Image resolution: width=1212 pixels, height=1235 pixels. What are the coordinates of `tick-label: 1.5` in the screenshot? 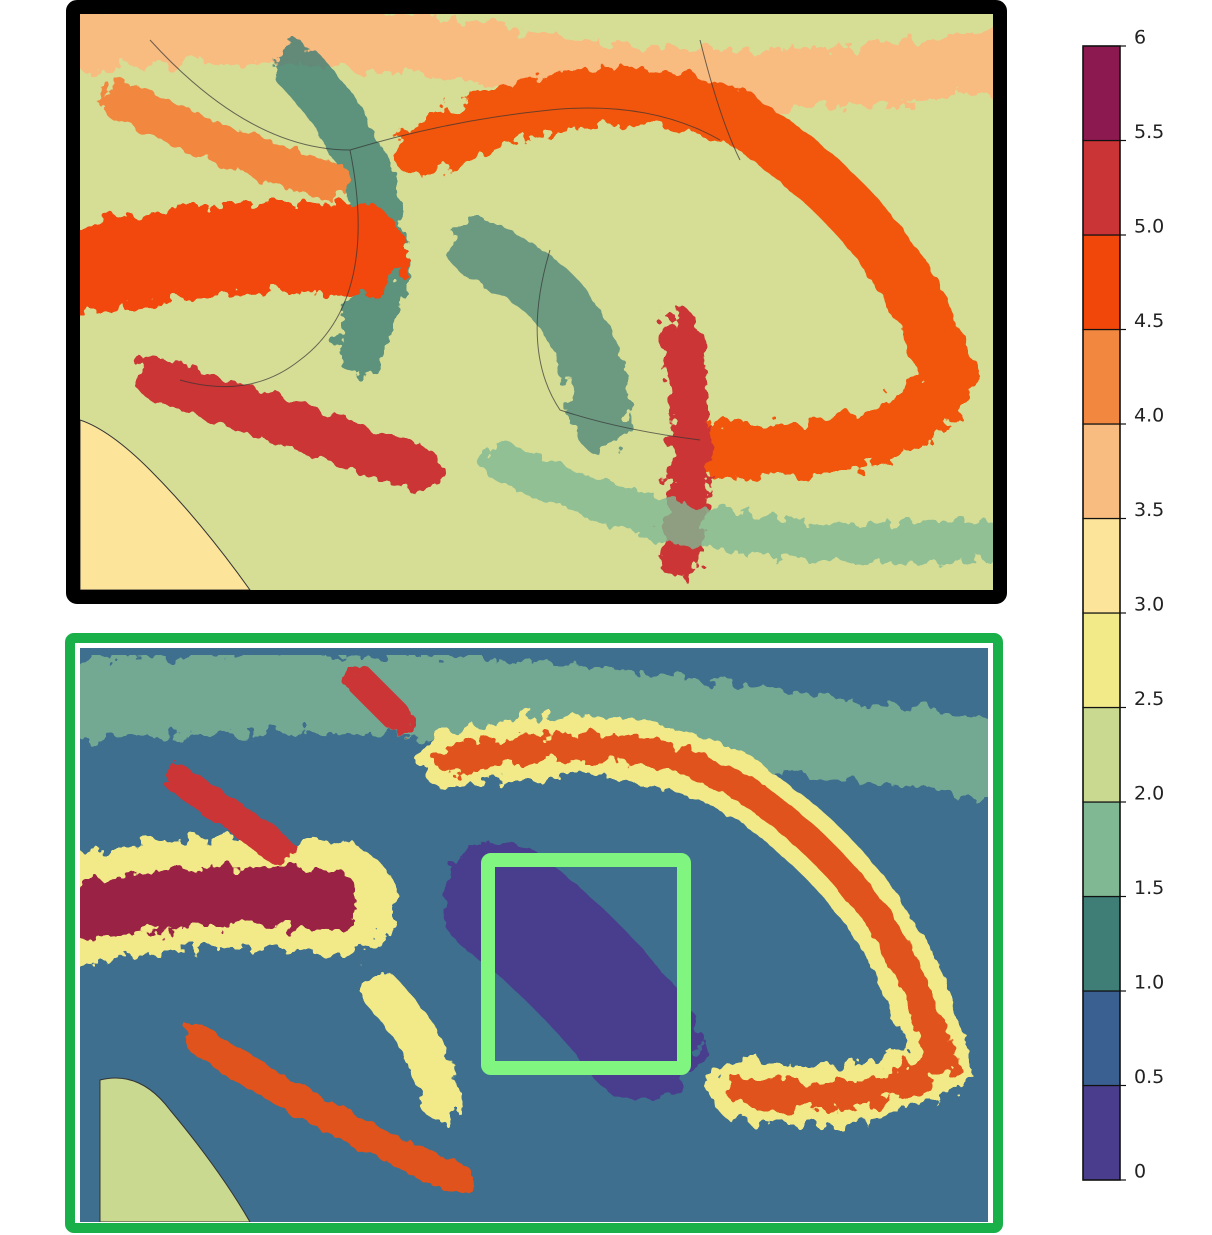 It's located at (1149, 888).